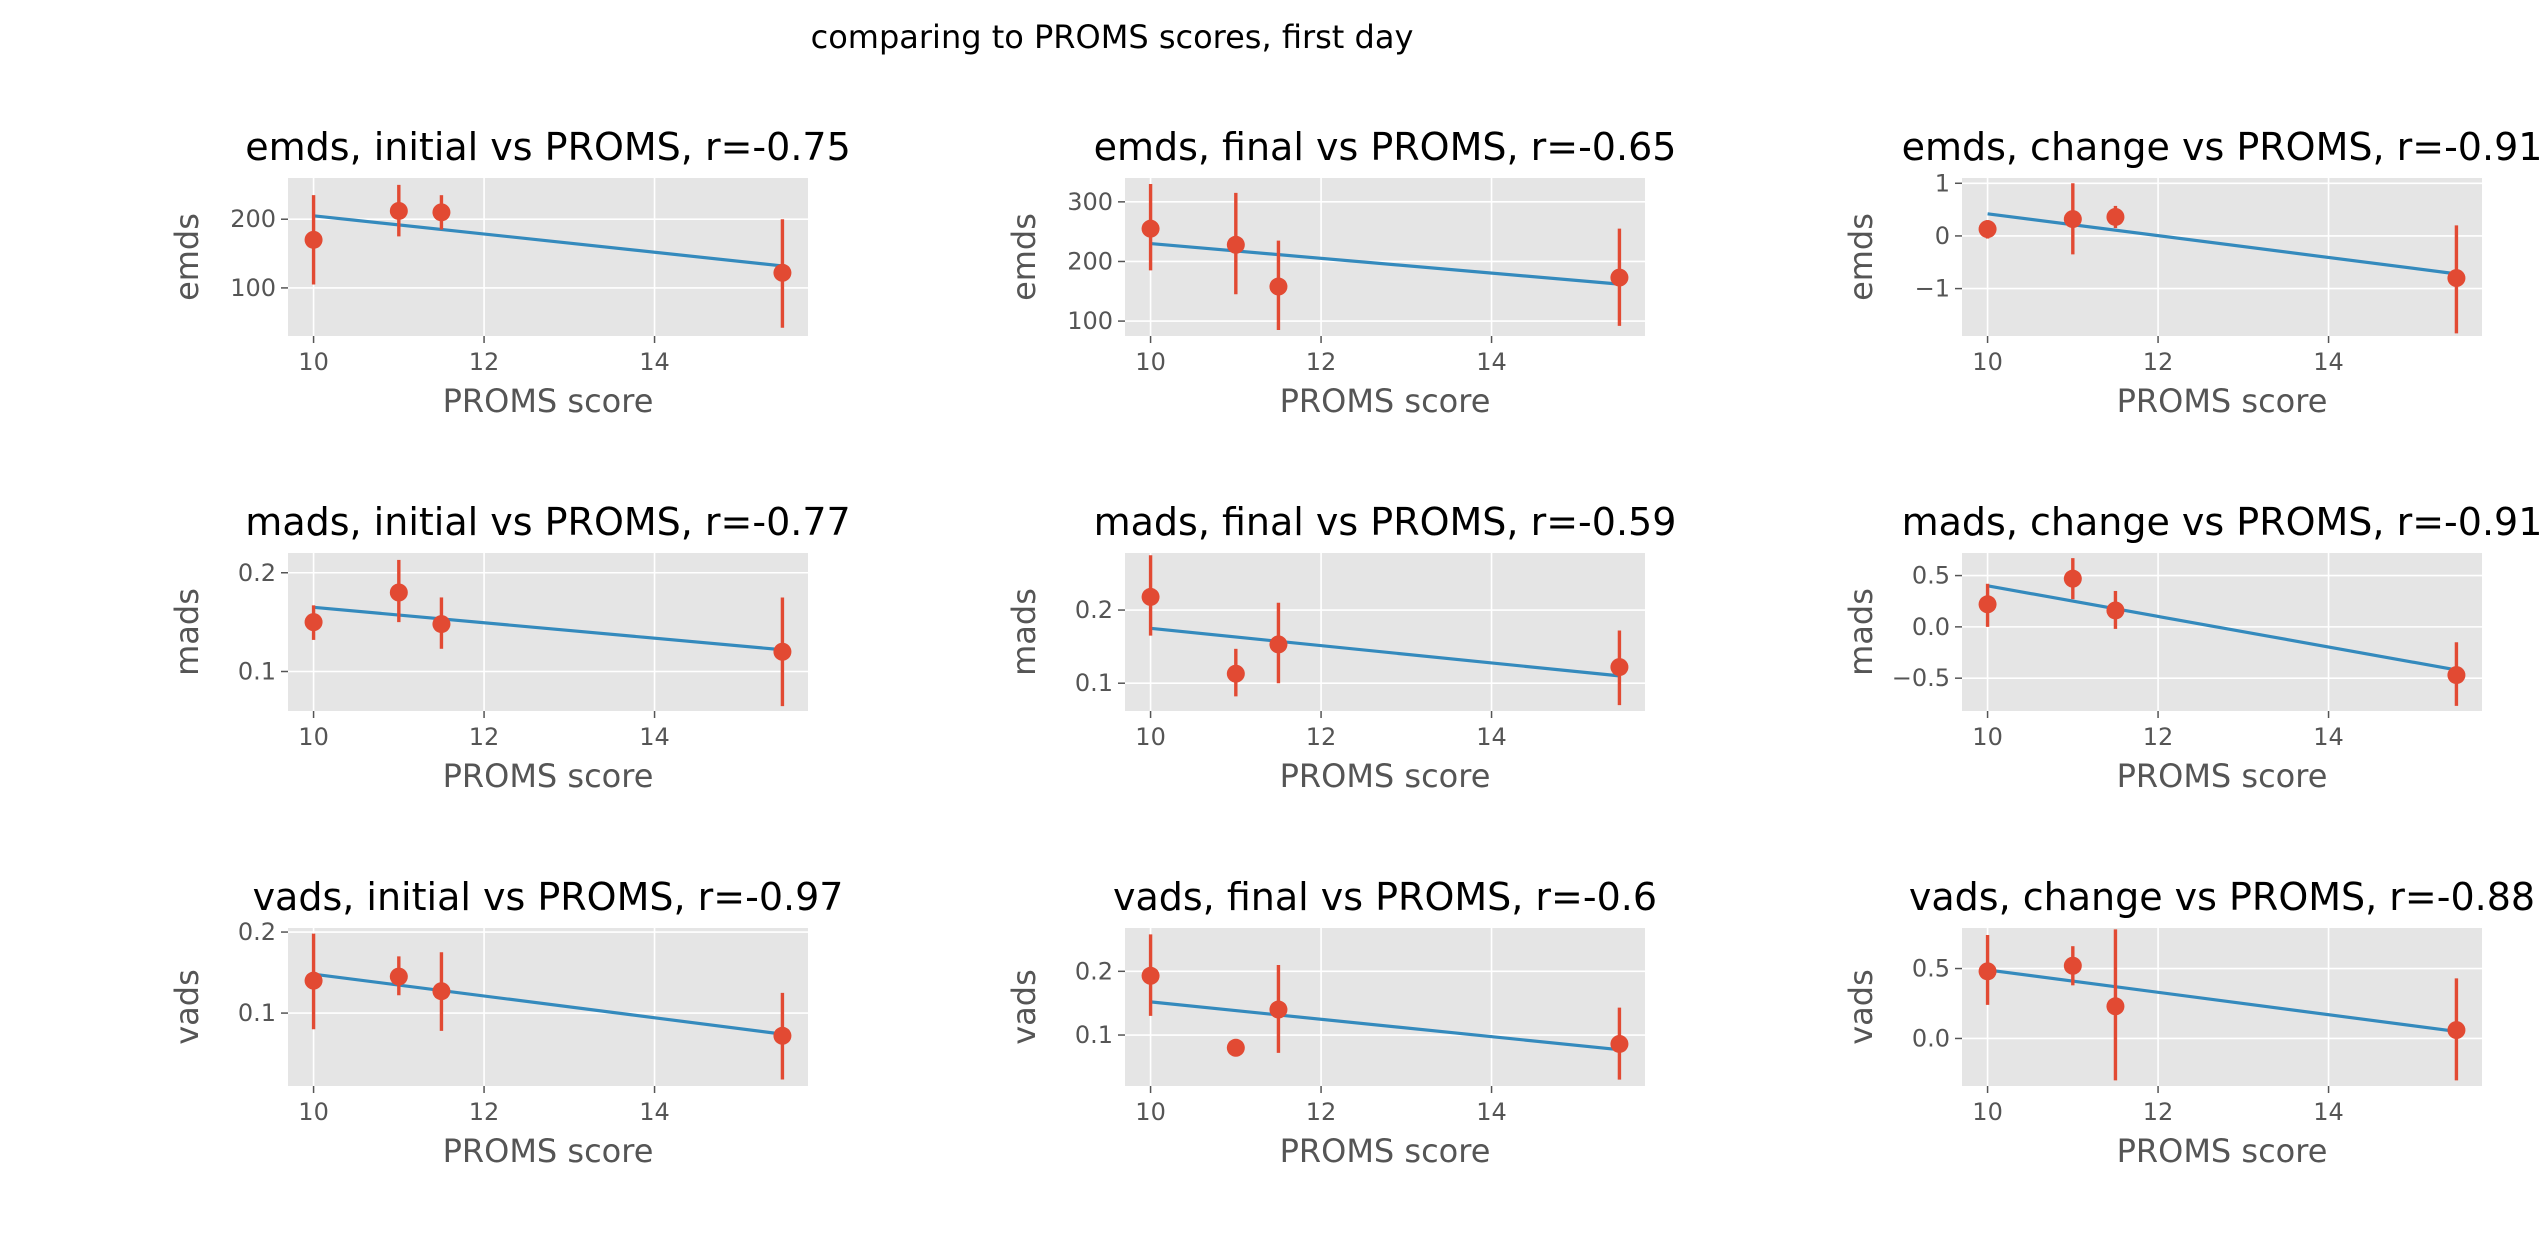 The width and height of the screenshot is (2544, 1240). Describe the element at coordinates (1942, 183) in the screenshot. I see `y-tick-label: 1` at that location.